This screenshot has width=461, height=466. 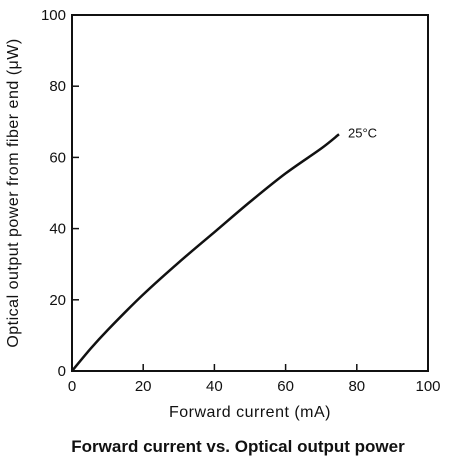 What do you see at coordinates (362, 132) in the screenshot?
I see `series-label-25c: 25°C` at bounding box center [362, 132].